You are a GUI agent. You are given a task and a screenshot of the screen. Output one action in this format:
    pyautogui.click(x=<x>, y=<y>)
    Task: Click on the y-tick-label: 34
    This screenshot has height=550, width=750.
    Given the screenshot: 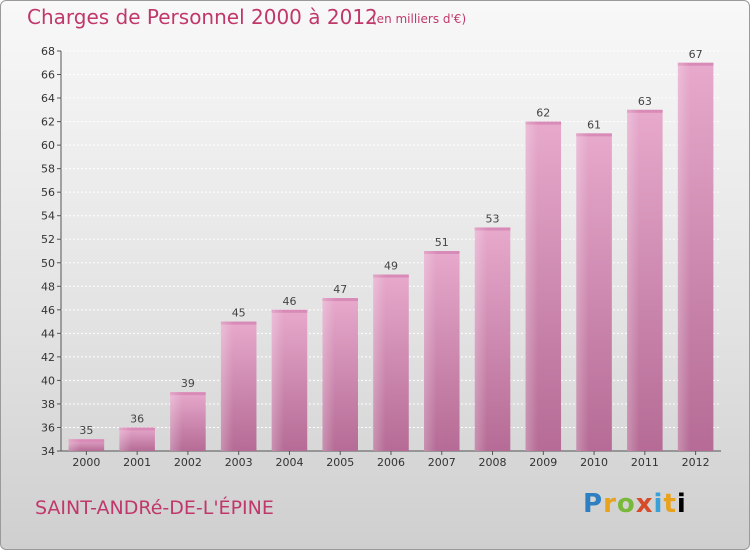 What is the action you would take?
    pyautogui.click(x=48, y=451)
    